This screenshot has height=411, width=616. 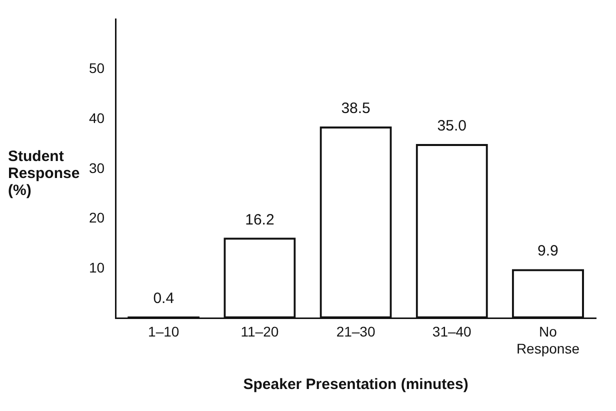 What do you see at coordinates (356, 332) in the screenshot?
I see `x-tick-label: 21–30` at bounding box center [356, 332].